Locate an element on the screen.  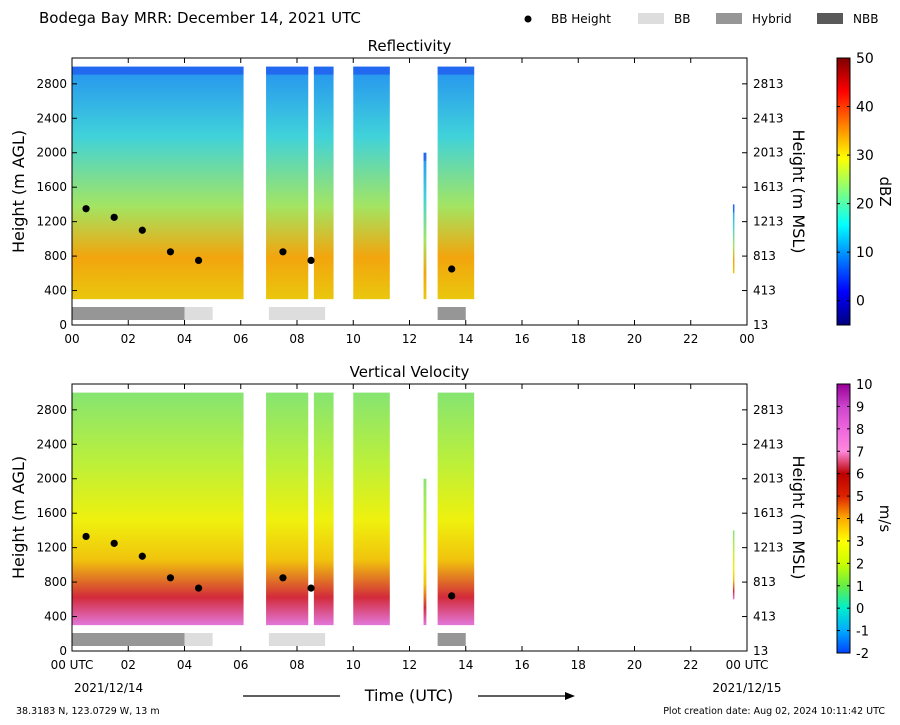
y-axis-label: Height (m AGL) is located at coordinates (18, 191).